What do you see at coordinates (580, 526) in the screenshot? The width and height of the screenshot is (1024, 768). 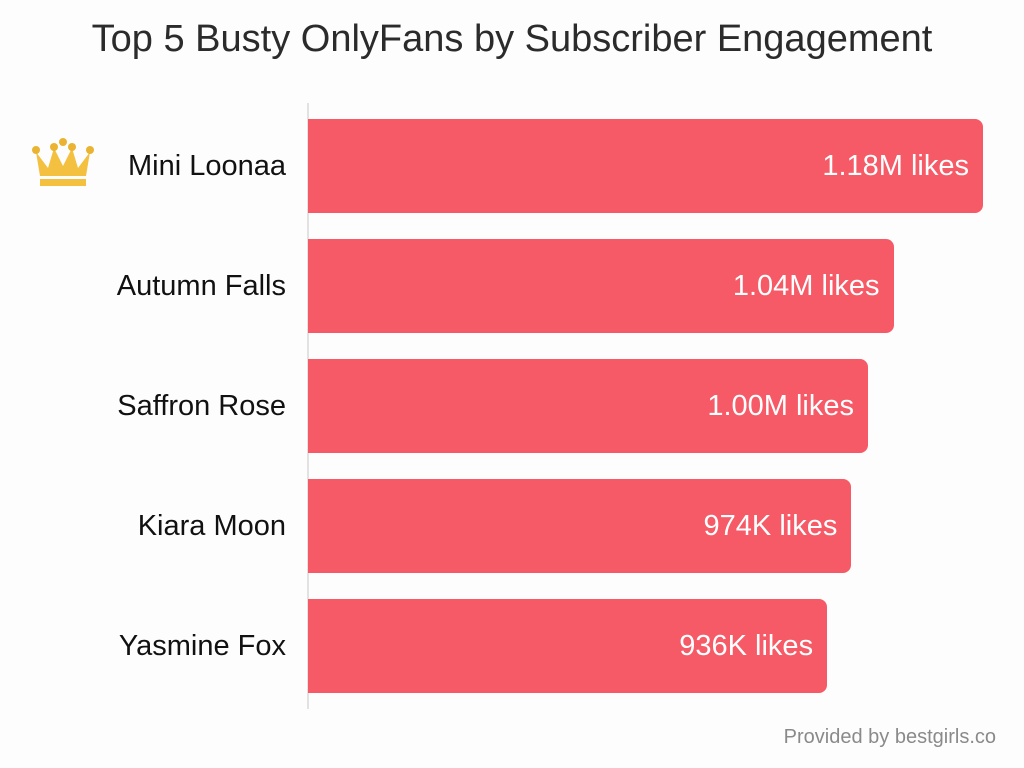 I see `bar: 974K likes` at bounding box center [580, 526].